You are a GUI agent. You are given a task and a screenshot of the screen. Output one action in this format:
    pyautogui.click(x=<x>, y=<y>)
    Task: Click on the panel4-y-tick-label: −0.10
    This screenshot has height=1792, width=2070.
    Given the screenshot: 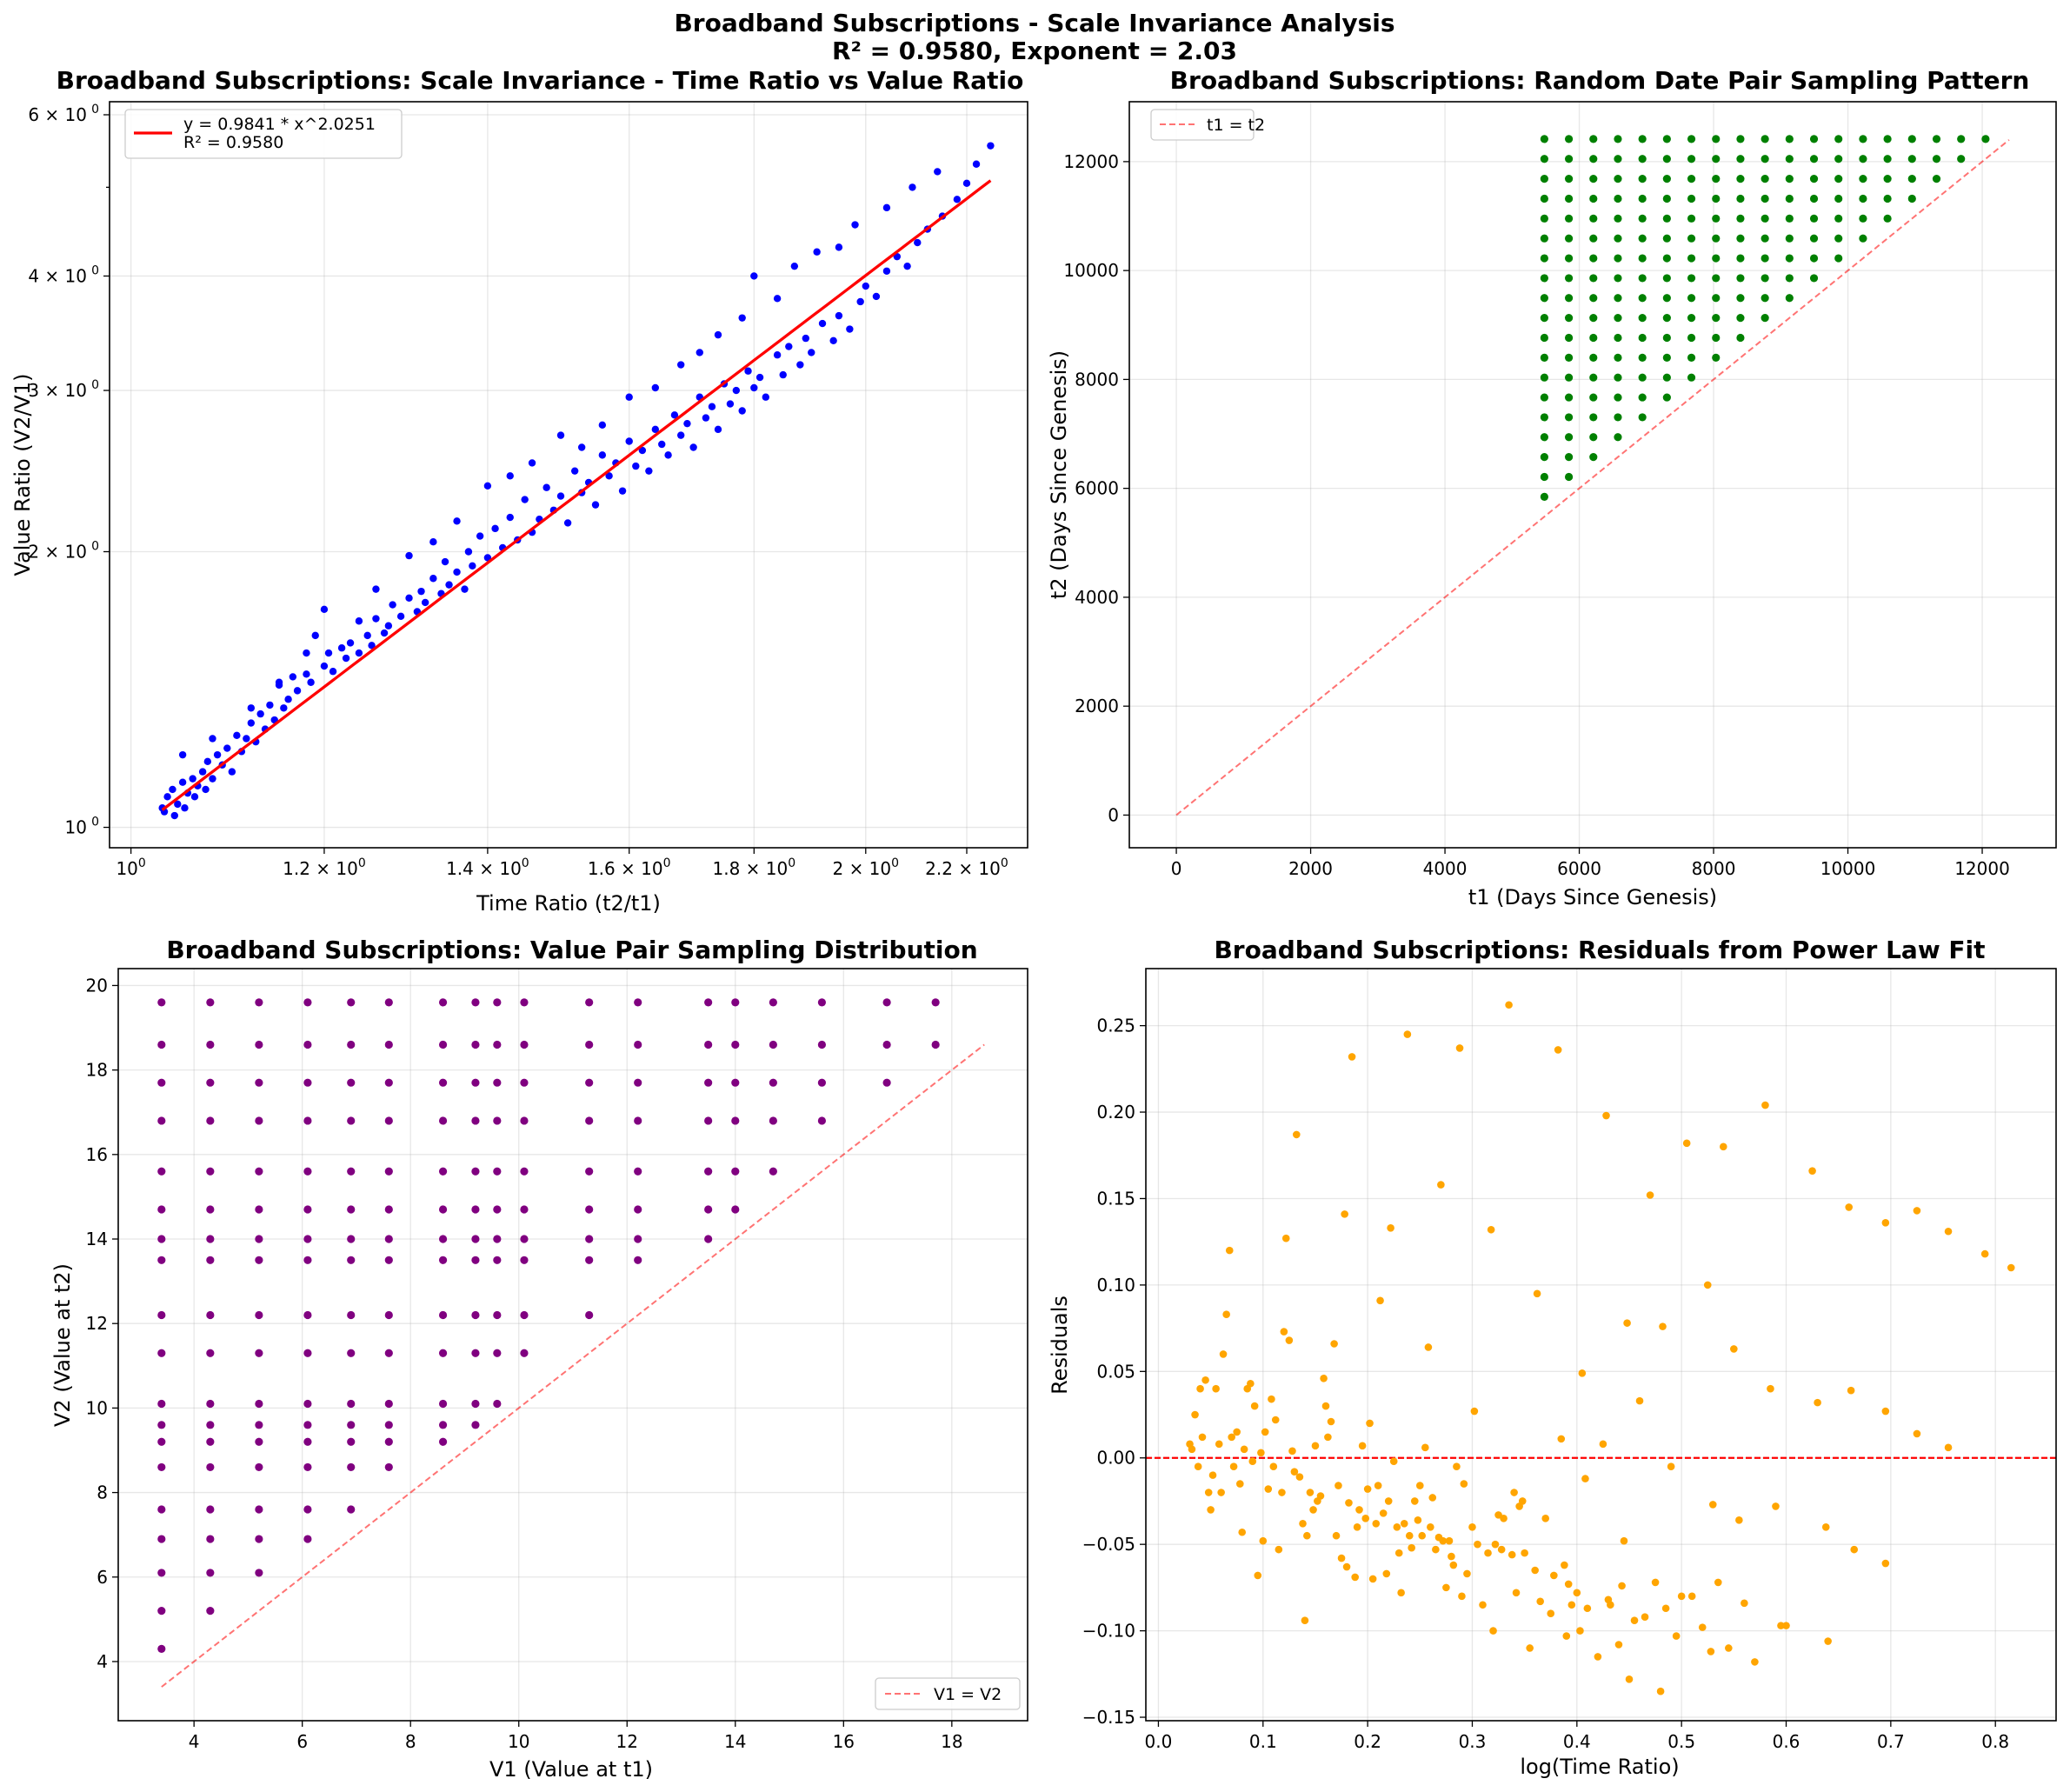 What is the action you would take?
    pyautogui.click(x=1108, y=1632)
    